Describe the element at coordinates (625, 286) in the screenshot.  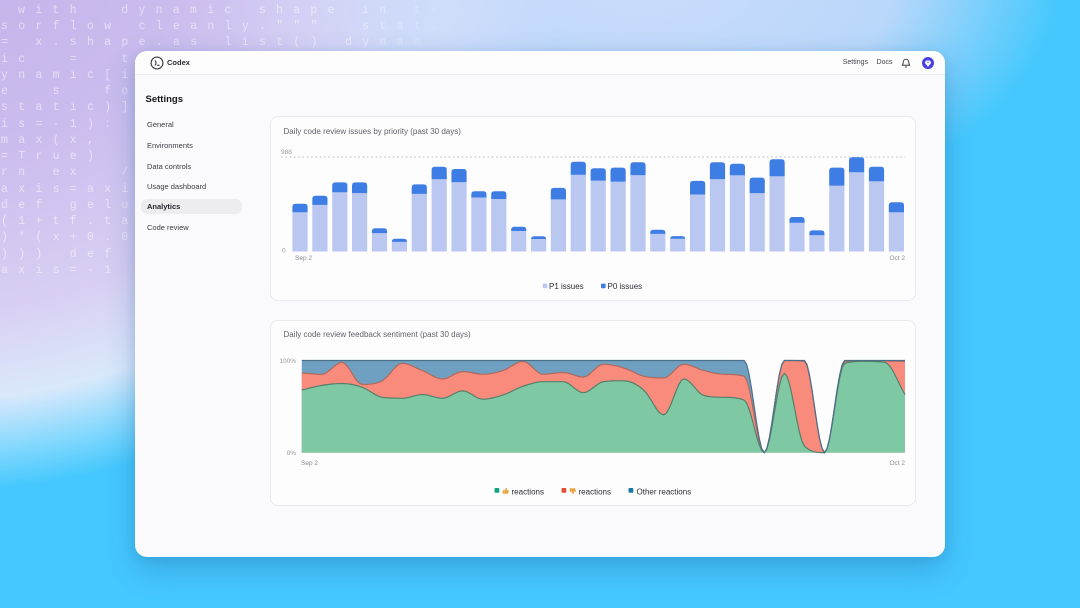
I see `svg-text: P0 issues` at that location.